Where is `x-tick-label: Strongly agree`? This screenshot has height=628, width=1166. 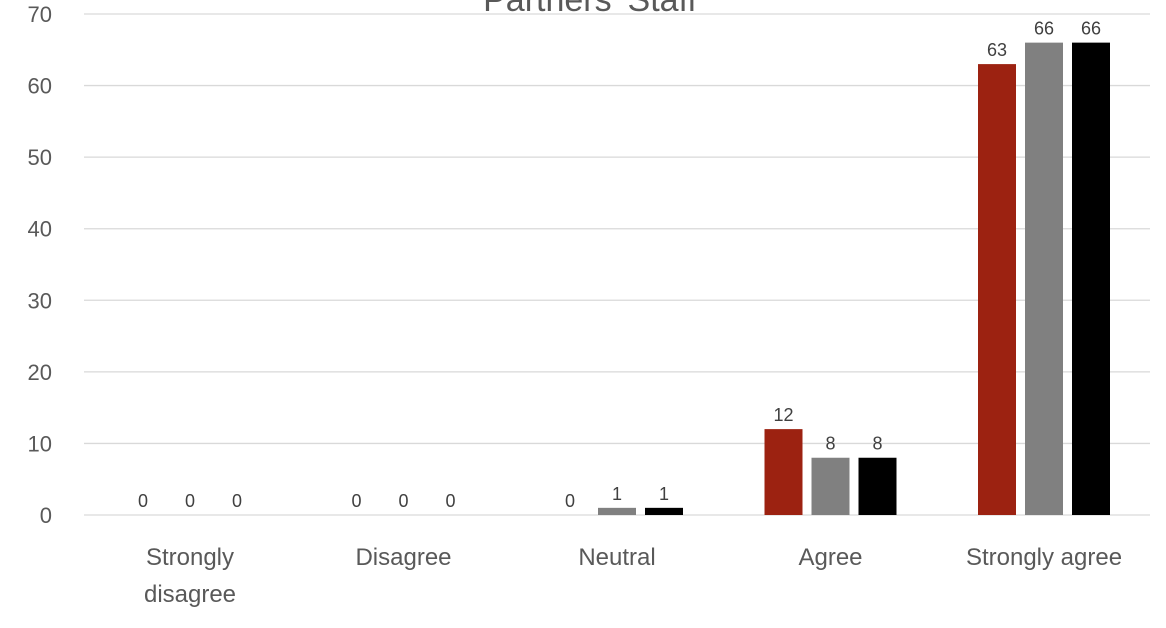 x-tick-label: Strongly agree is located at coordinates (1044, 557).